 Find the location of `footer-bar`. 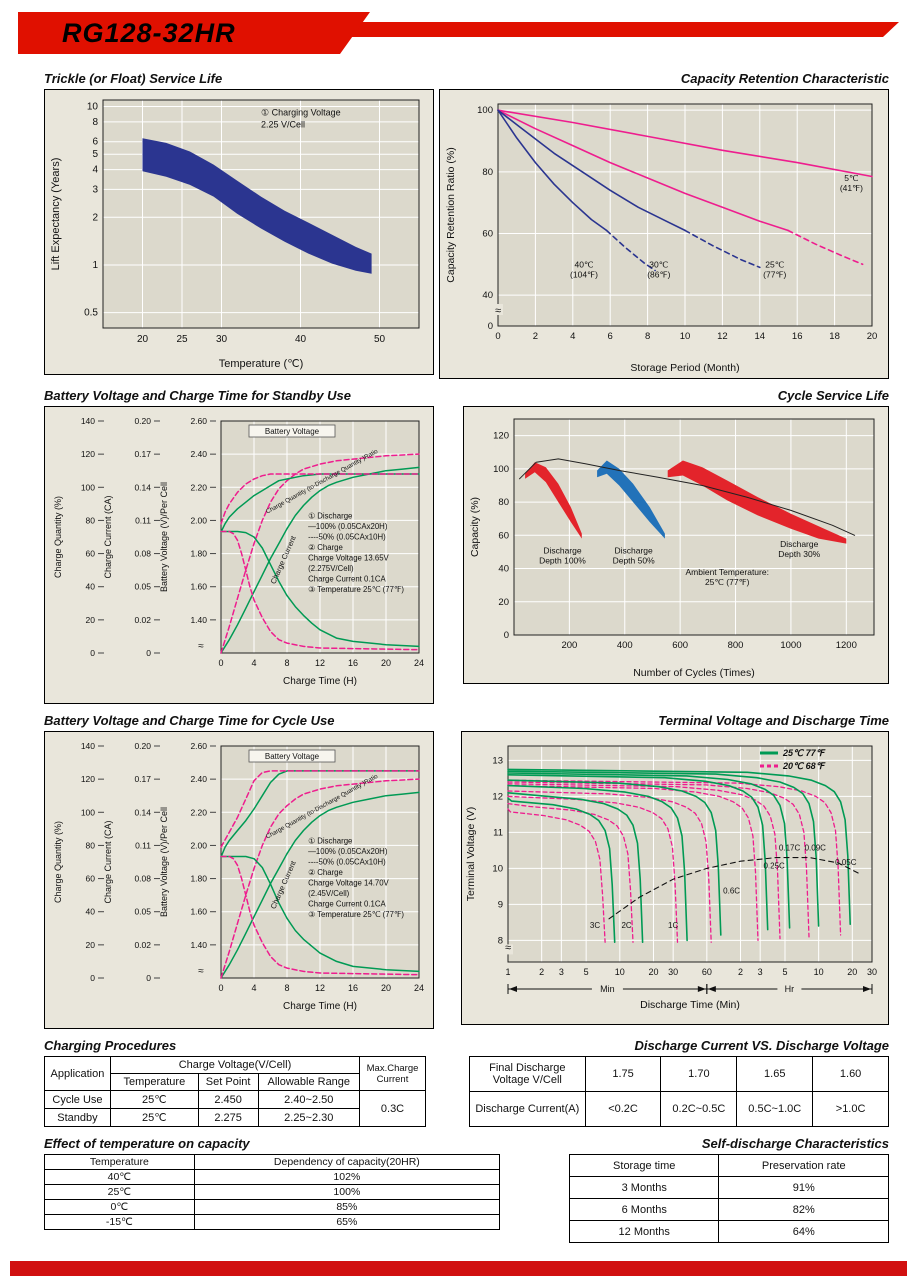

footer-bar is located at coordinates (458, 1268).